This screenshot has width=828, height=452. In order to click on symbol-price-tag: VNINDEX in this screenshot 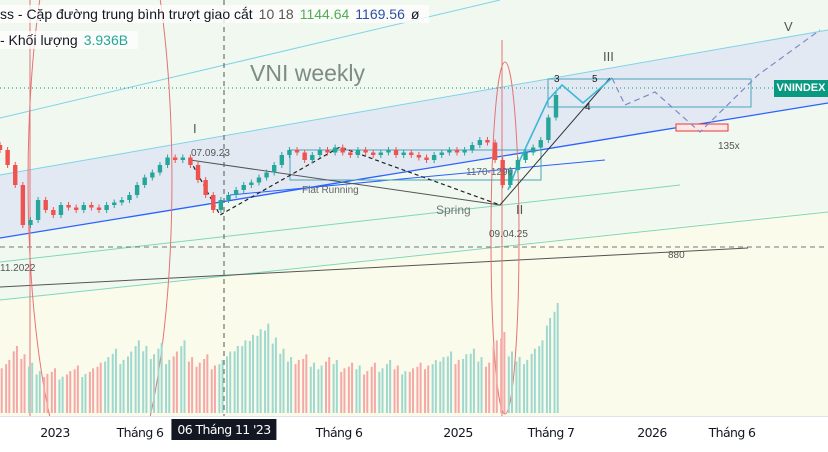, I will do `click(801, 88)`.